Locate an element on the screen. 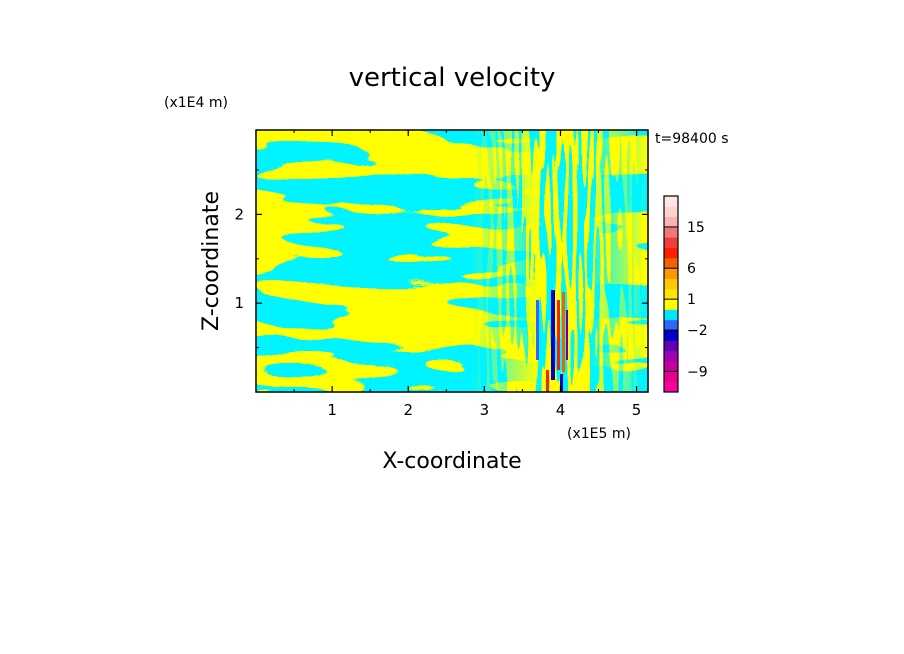 This screenshot has width=904, height=654. y-scale-label: (x1E4 m) is located at coordinates (196, 103).